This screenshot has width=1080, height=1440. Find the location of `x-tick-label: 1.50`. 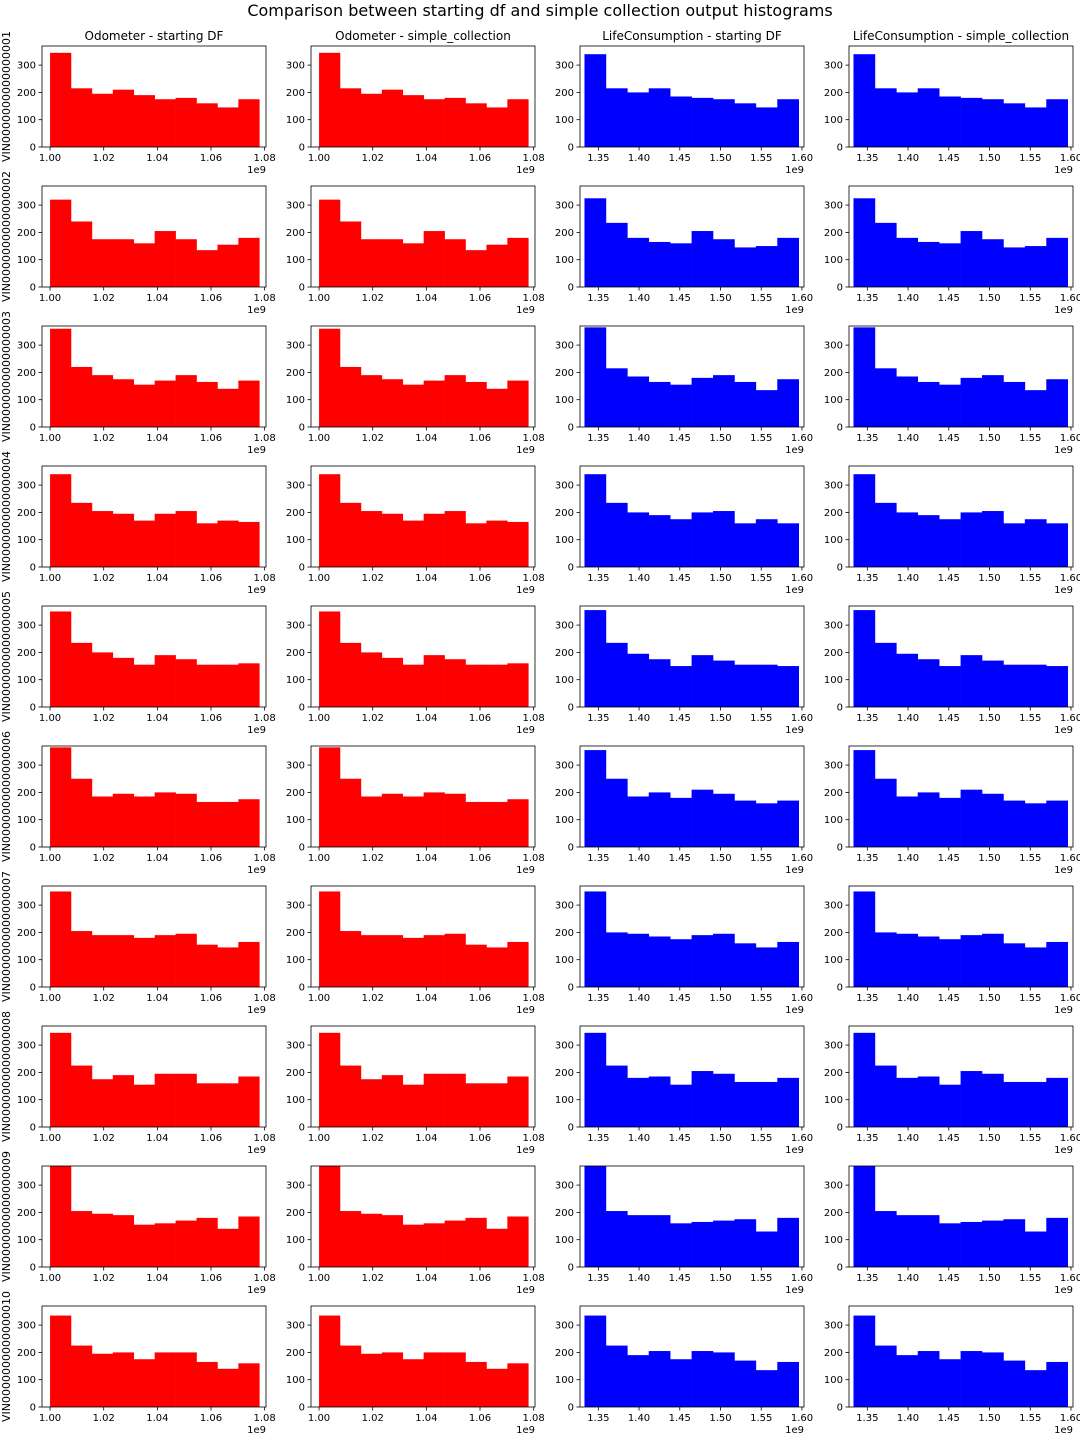

x-tick-label: 1.50 is located at coordinates (720, 438).